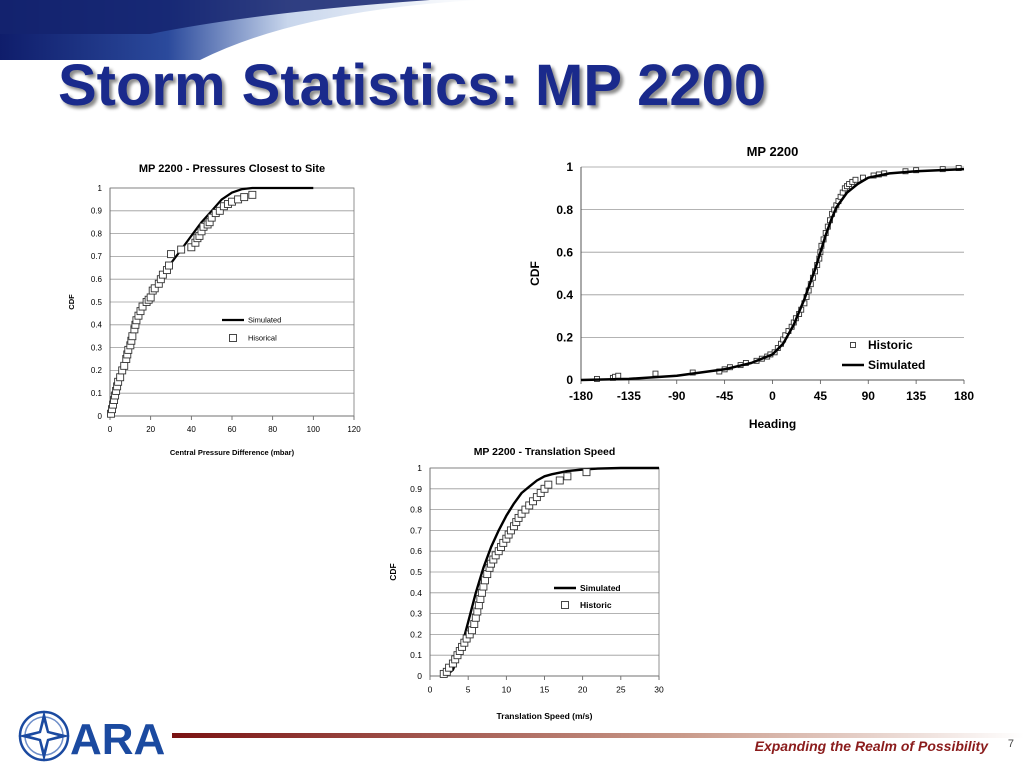 This screenshot has width=1024, height=768. Describe the element at coordinates (773, 151) in the screenshot. I see `chart-title: MP 2200` at that location.